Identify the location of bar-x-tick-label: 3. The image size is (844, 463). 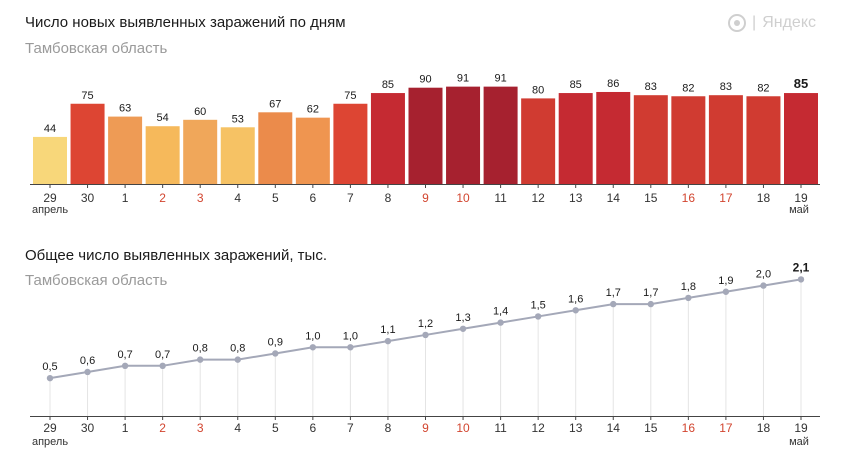
(200, 198).